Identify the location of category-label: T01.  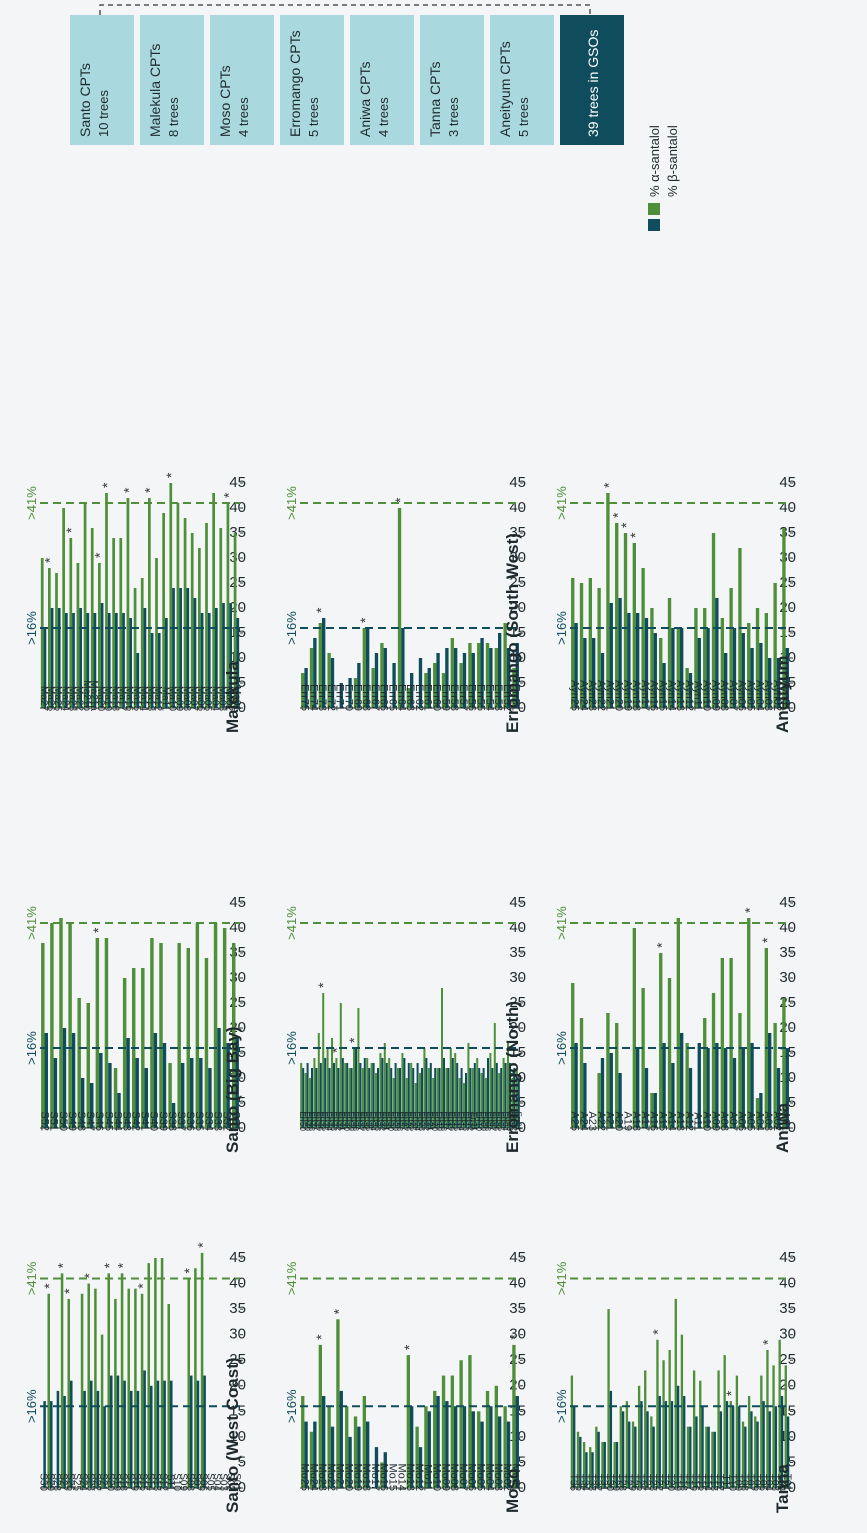
(786, 1483).